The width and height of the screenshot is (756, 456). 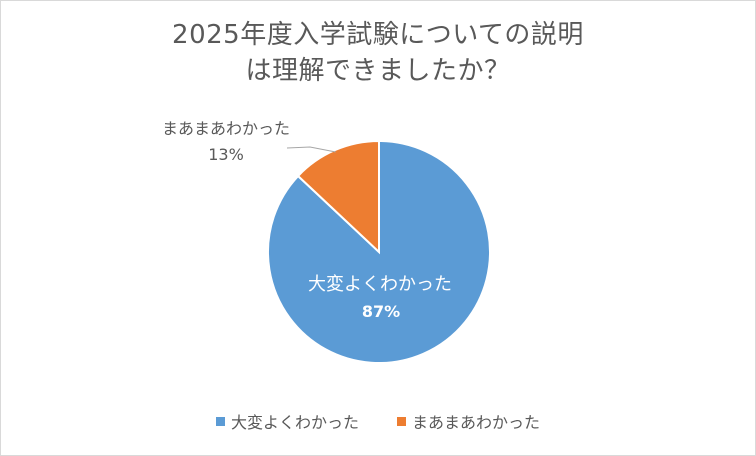 I want to click on chart-title-line-1: 2025年度入学試験についての説明, so click(x=378, y=35).